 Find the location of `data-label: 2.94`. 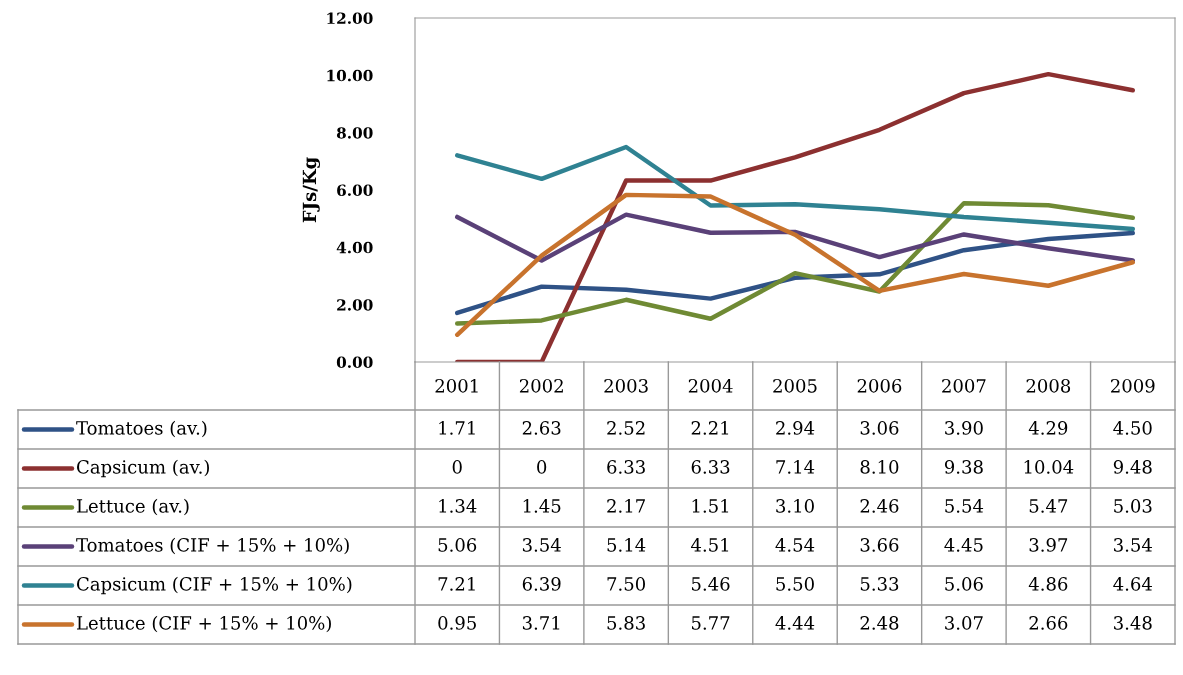

data-label: 2.94 is located at coordinates (795, 428).